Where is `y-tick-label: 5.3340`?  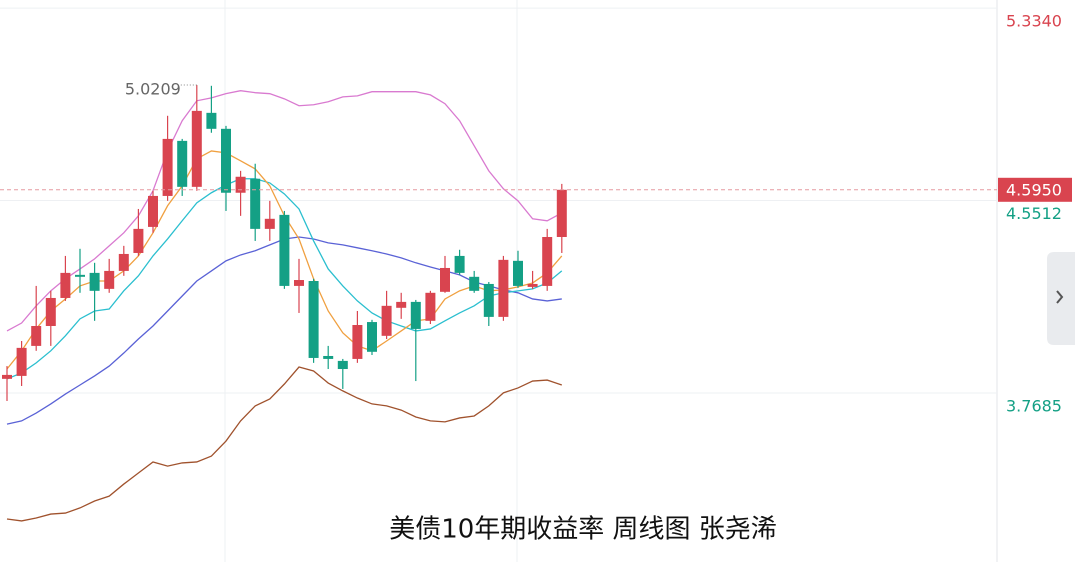
y-tick-label: 5.3340 is located at coordinates (1034, 21).